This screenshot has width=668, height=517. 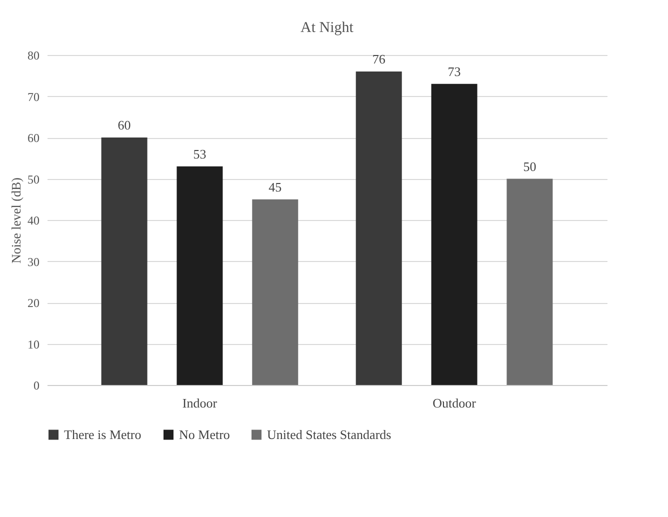 I want to click on y-tick-label: 60, so click(x=34, y=138).